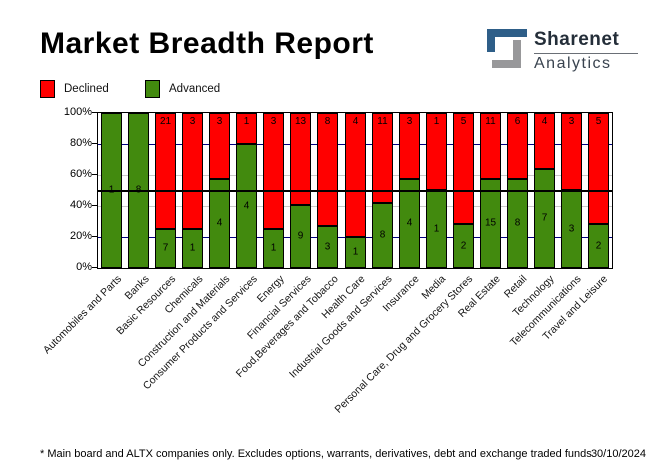 This screenshot has height=470, width=655. I want to click on advanced-count: 15, so click(490, 223).